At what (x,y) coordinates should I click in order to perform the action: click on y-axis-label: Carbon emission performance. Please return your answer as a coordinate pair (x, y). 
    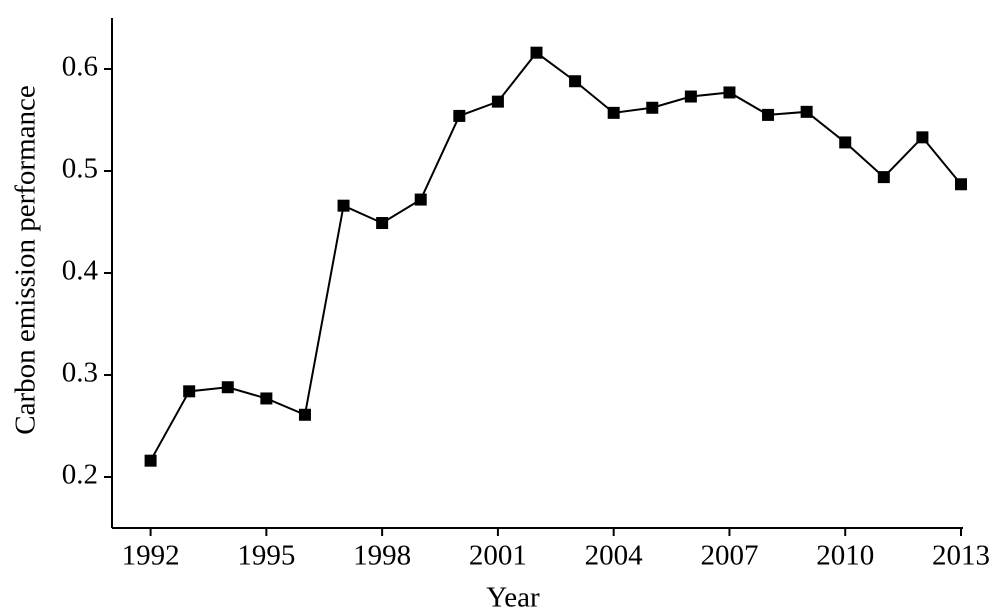
    Looking at the image, I should click on (26, 260).